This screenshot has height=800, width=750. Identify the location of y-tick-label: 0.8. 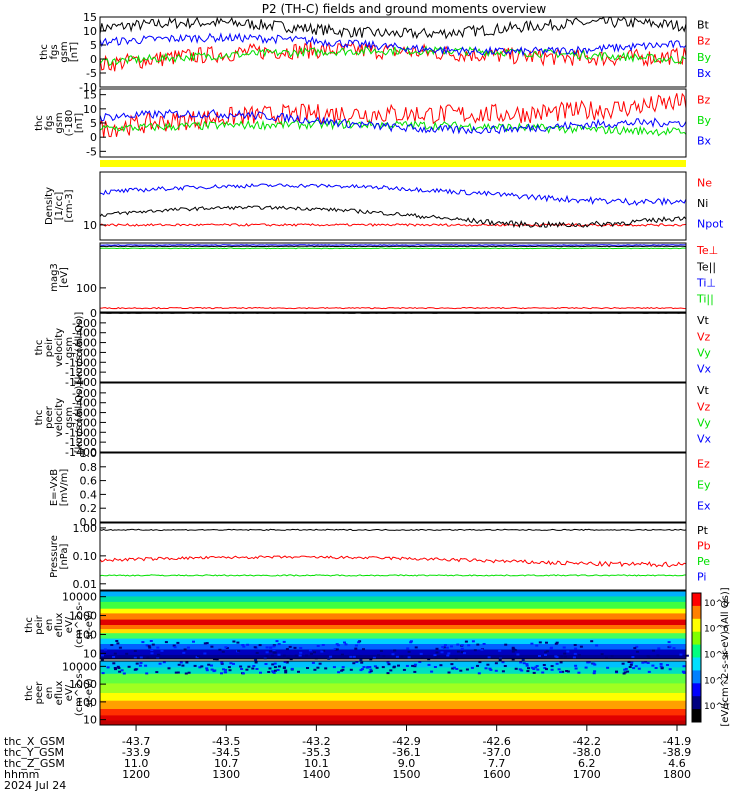
(89, 467).